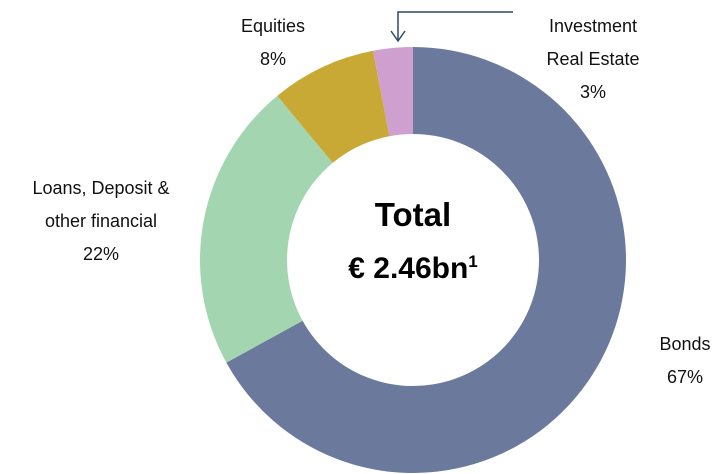 This screenshot has width=723, height=474. I want to click on value-label: 67%, so click(685, 377).